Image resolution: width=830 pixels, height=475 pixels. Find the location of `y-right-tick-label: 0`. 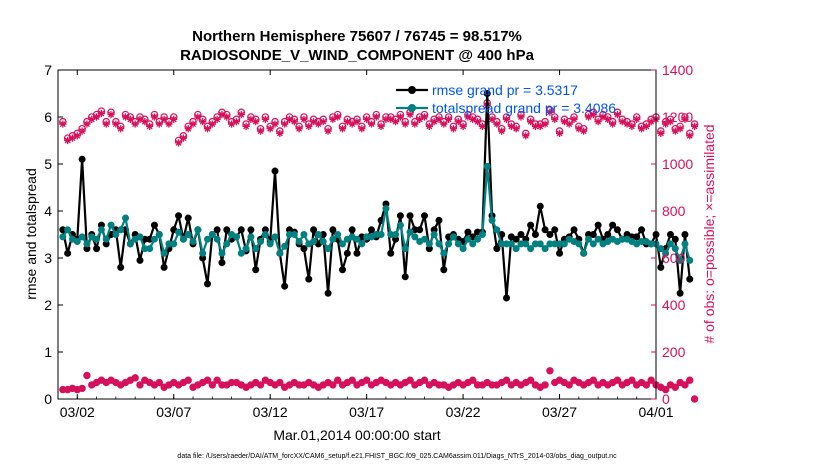

y-right-tick-label: 0 is located at coordinates (666, 399).